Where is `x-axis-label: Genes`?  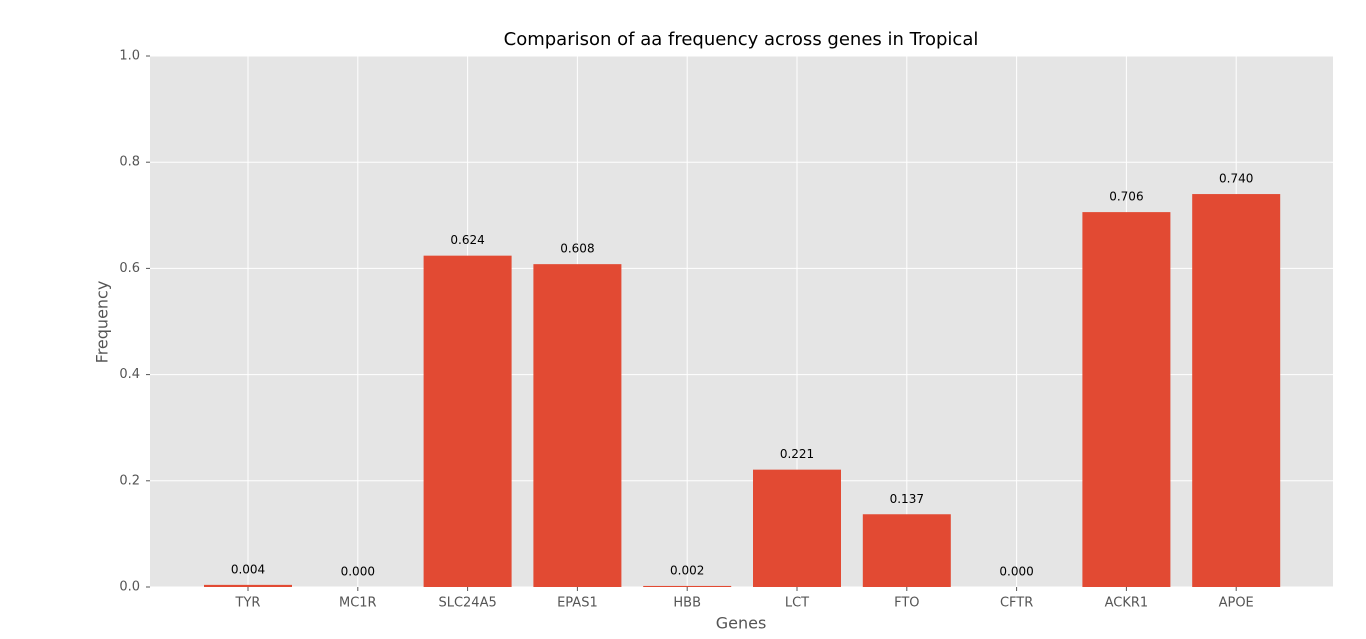
x-axis-label: Genes is located at coordinates (741, 623).